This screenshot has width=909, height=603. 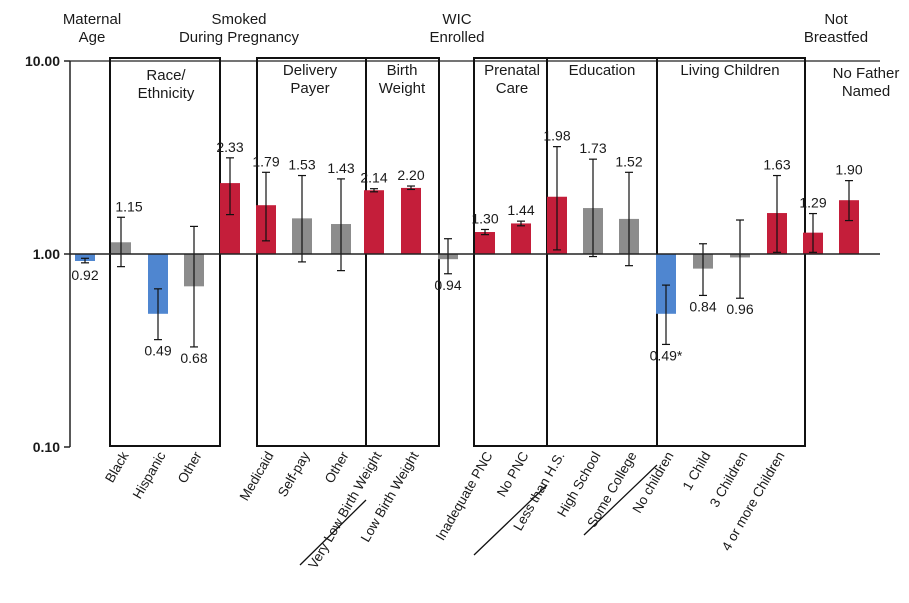 What do you see at coordinates (257, 476) in the screenshot?
I see `category-label: Medicaid` at bounding box center [257, 476].